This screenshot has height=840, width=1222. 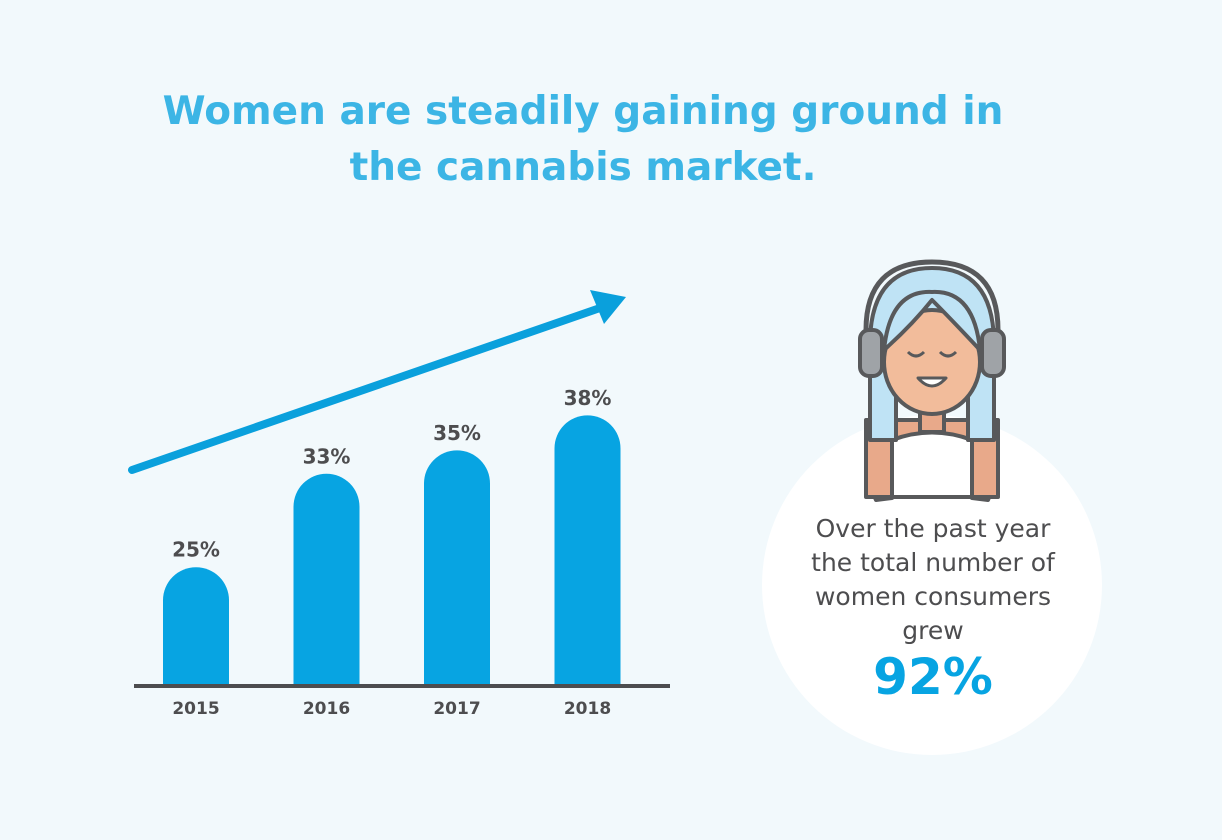 What do you see at coordinates (196, 550) in the screenshot?
I see `value-label: 25%` at bounding box center [196, 550].